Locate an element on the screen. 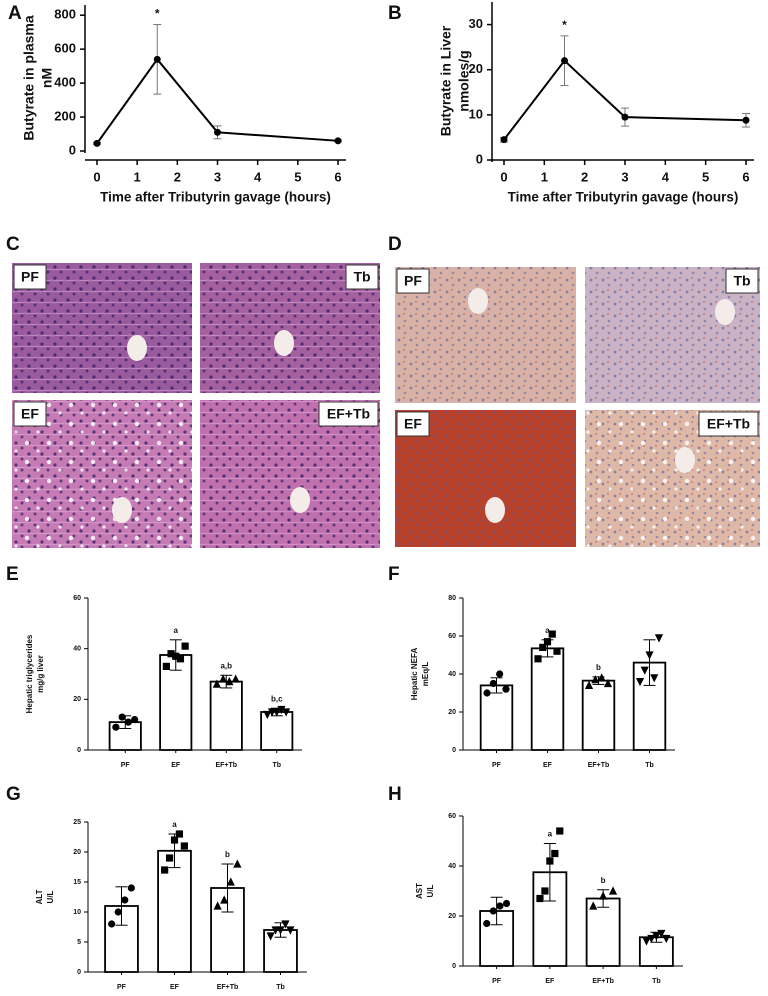 The width and height of the screenshot is (768, 996). x-tick-label: 1 is located at coordinates (544, 176).